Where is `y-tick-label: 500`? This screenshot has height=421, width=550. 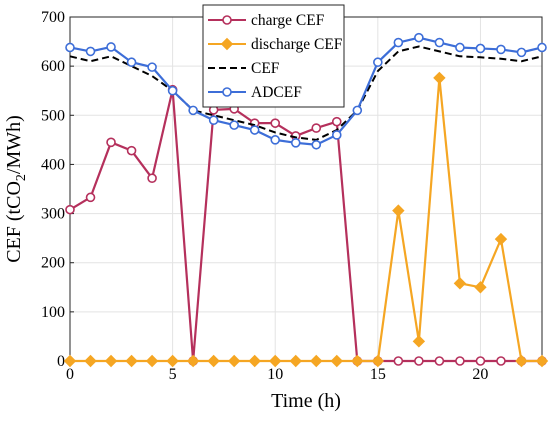 y-tick-label: 500 is located at coordinates (53, 115).